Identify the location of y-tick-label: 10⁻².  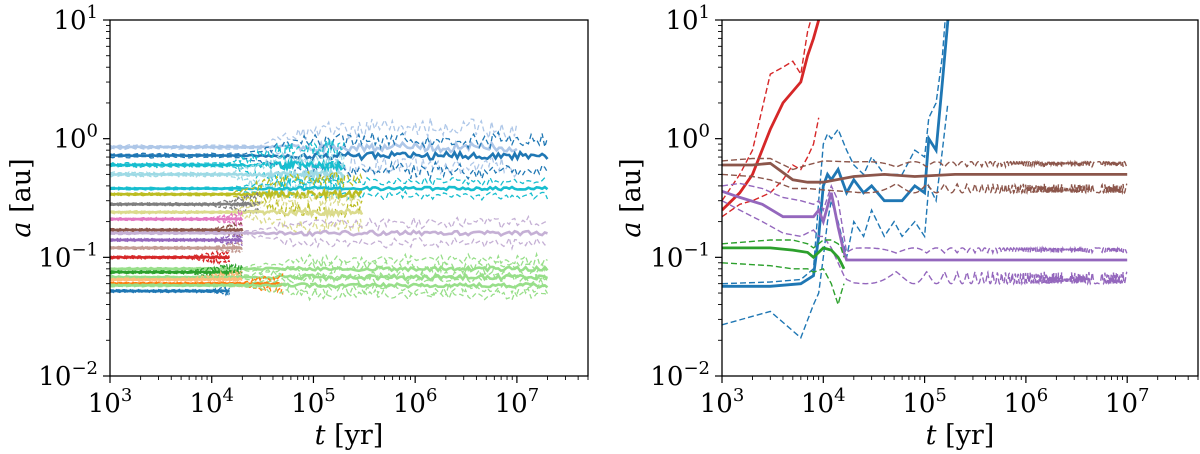
(68, 375).